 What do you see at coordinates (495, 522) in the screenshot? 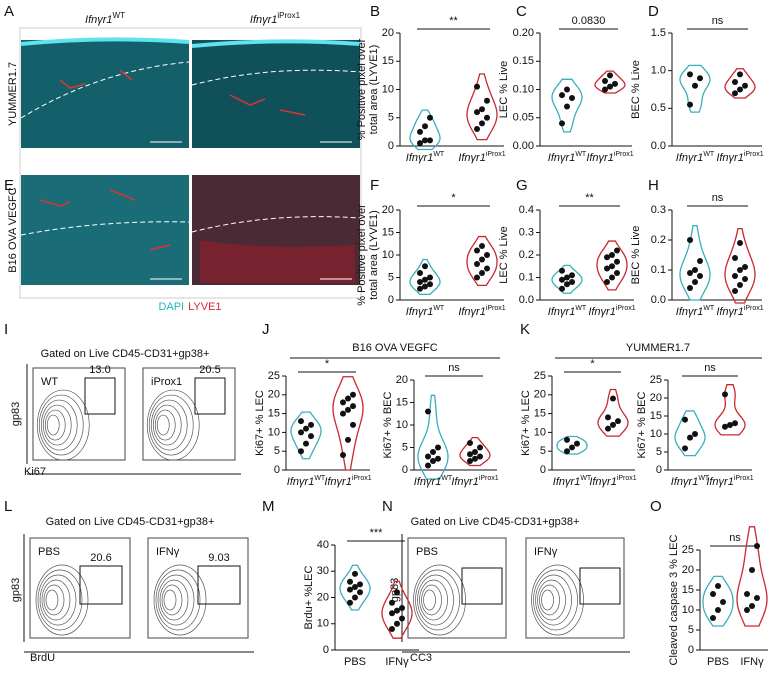
I see `gate-title: Gated on Live CD45-CD31+gp38+` at bounding box center [495, 522].